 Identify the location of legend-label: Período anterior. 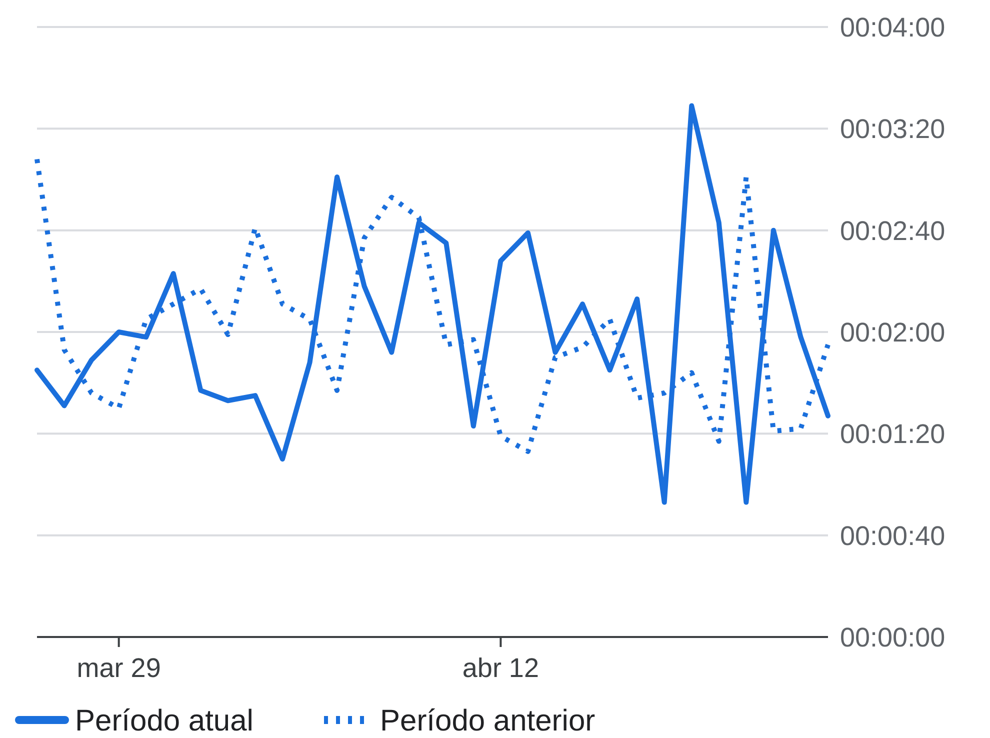
(488, 721).